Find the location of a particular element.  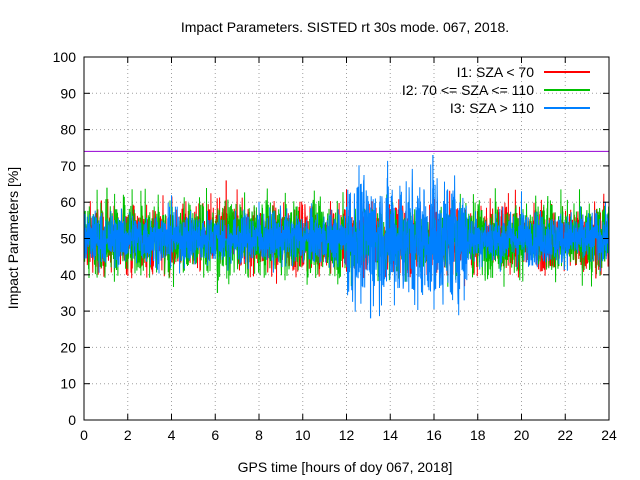

y-tick-label: 20 is located at coordinates (68, 347).